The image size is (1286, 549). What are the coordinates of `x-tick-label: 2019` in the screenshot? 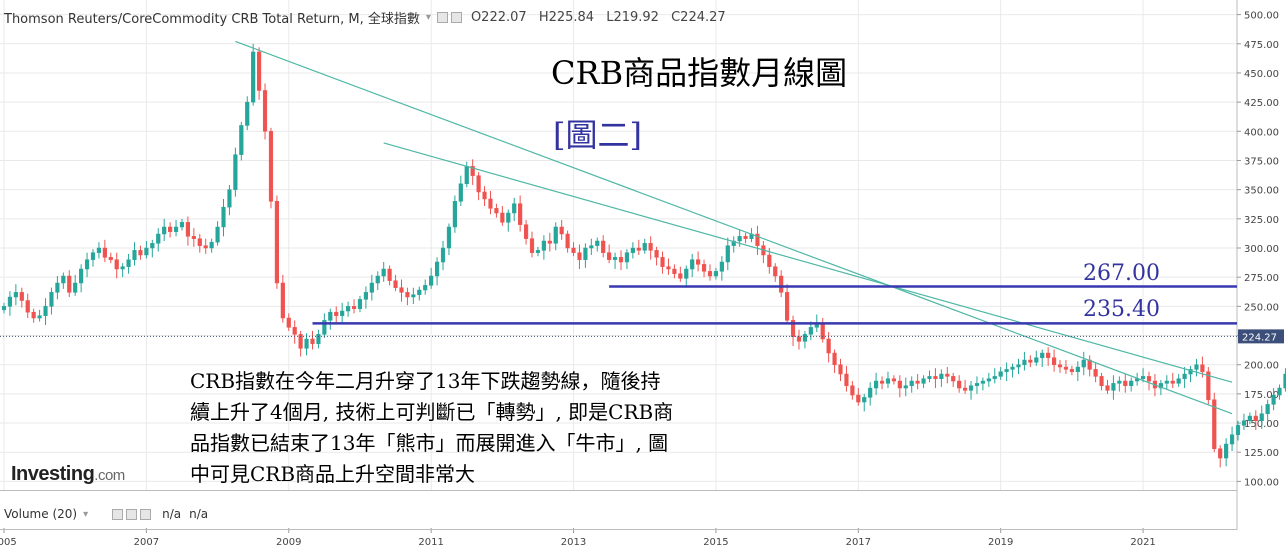 It's located at (1000, 542).